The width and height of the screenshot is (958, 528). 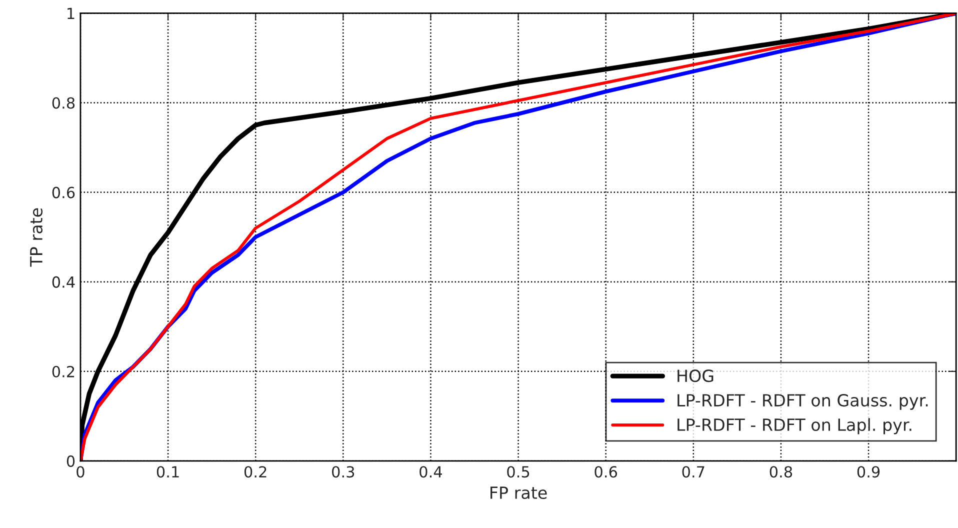 What do you see at coordinates (255, 472) in the screenshot?
I see `x-tick-label: 0.2` at bounding box center [255, 472].